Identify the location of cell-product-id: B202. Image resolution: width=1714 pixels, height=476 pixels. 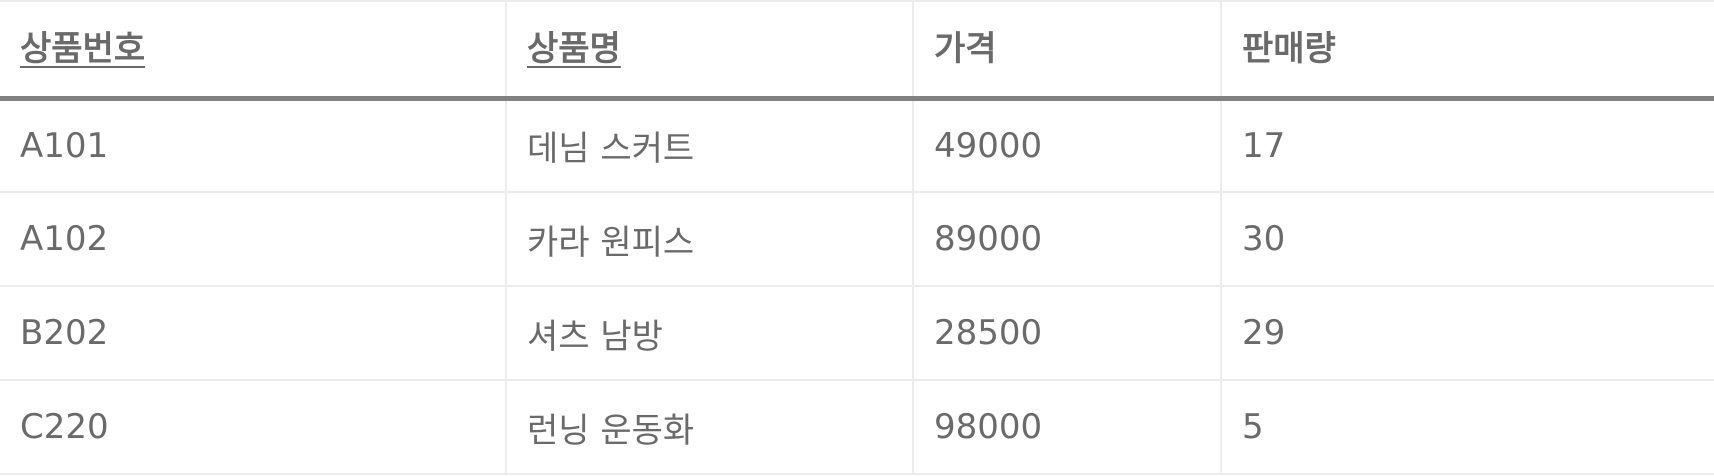
(253, 333).